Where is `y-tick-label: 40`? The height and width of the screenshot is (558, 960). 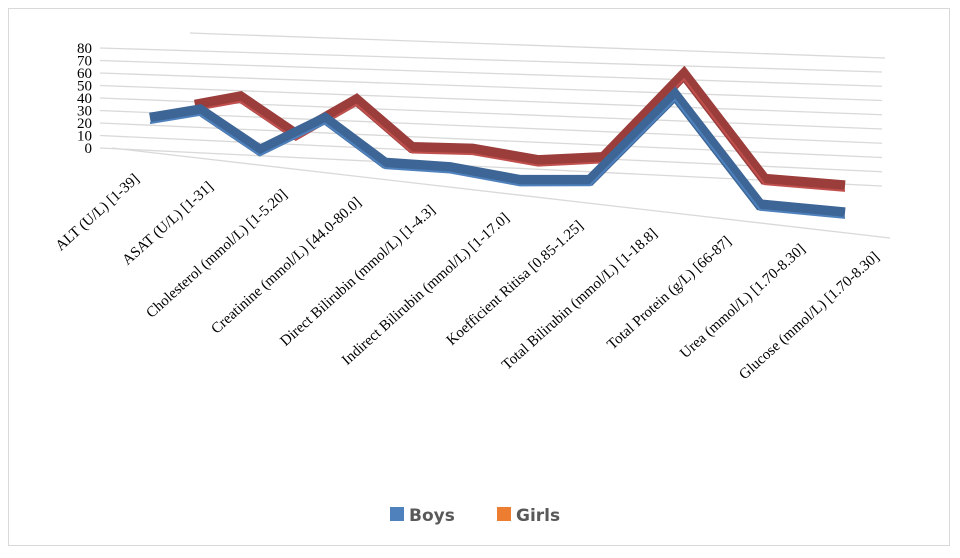 y-tick-label: 40 is located at coordinates (84, 99).